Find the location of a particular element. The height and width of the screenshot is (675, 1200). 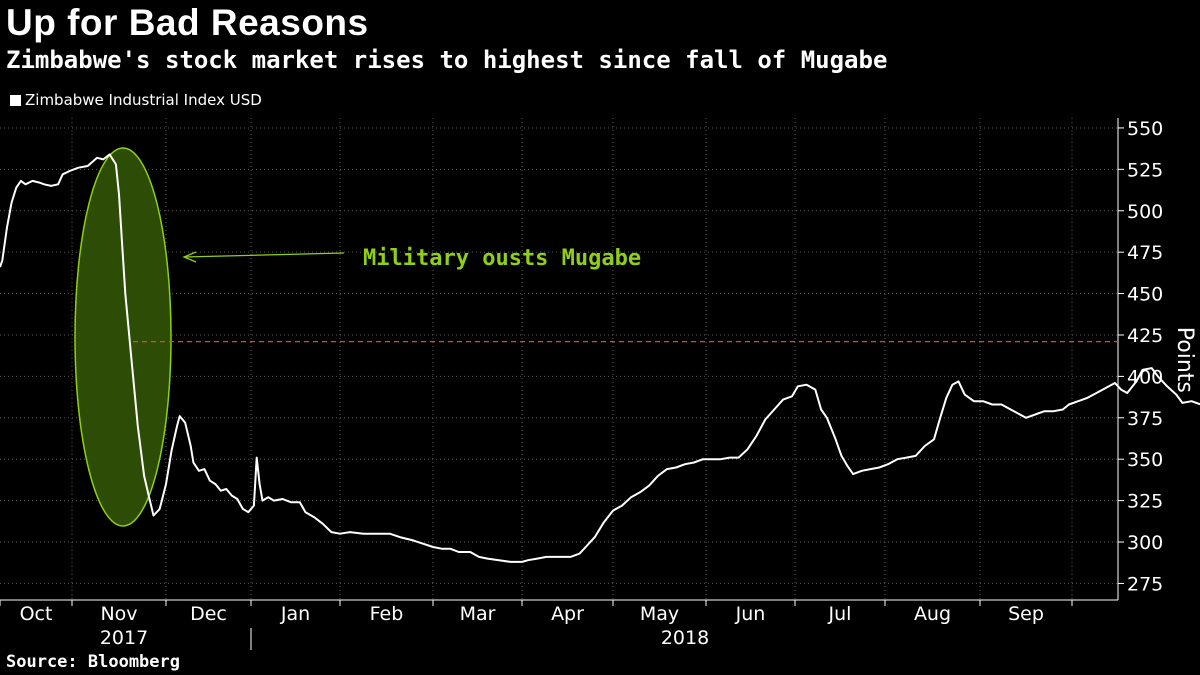

y-tick-label: 325 is located at coordinates (1145, 502).